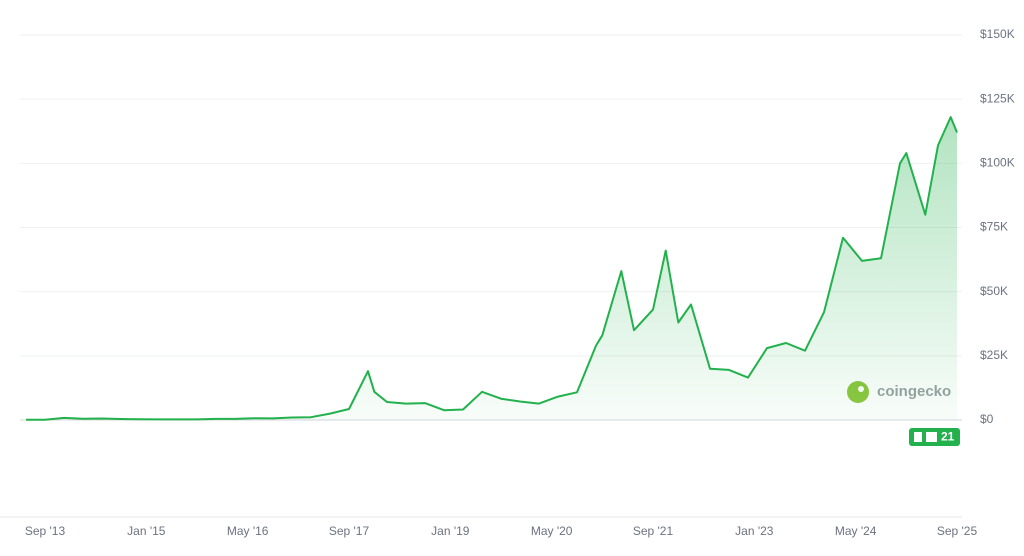 This screenshot has width=1024, height=556. What do you see at coordinates (450, 531) in the screenshot?
I see `x-tick-label: Jan '19` at bounding box center [450, 531].